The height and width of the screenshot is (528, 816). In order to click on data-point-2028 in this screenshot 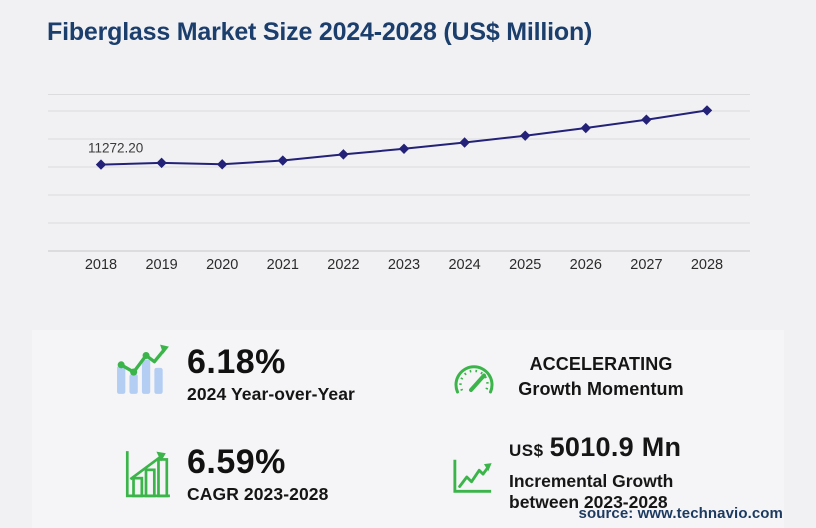, I will do `click(707, 110)`.